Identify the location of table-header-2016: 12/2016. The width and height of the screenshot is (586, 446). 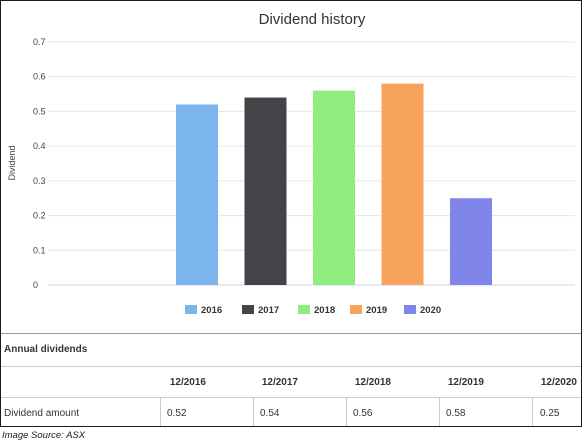
(187, 382).